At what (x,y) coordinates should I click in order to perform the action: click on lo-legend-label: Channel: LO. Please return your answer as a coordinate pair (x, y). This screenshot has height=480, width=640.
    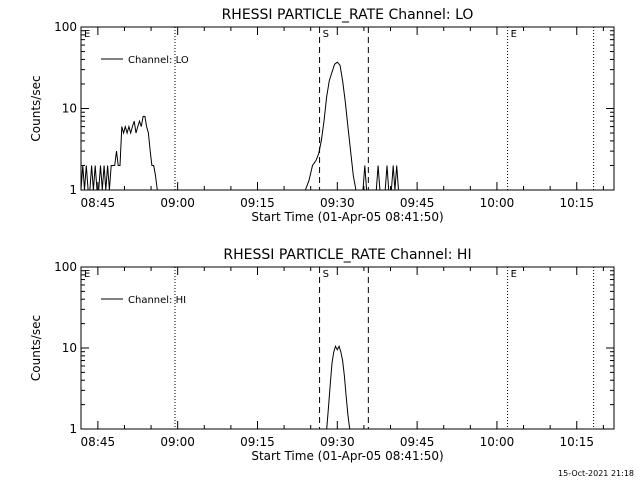
    Looking at the image, I should click on (158, 60).